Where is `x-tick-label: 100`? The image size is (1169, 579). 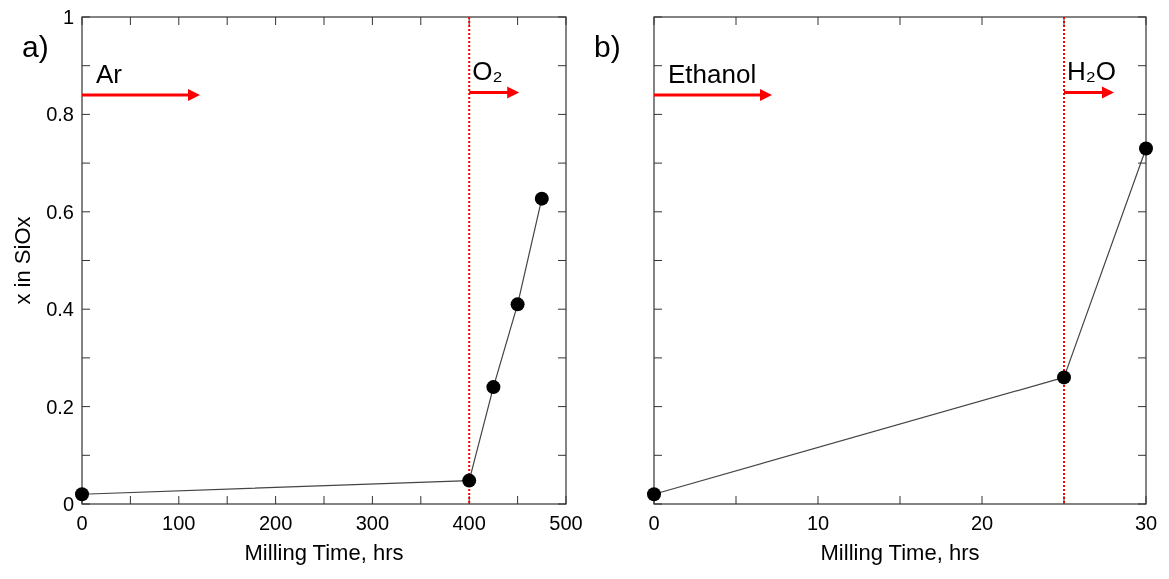 x-tick-label: 100 is located at coordinates (179, 523).